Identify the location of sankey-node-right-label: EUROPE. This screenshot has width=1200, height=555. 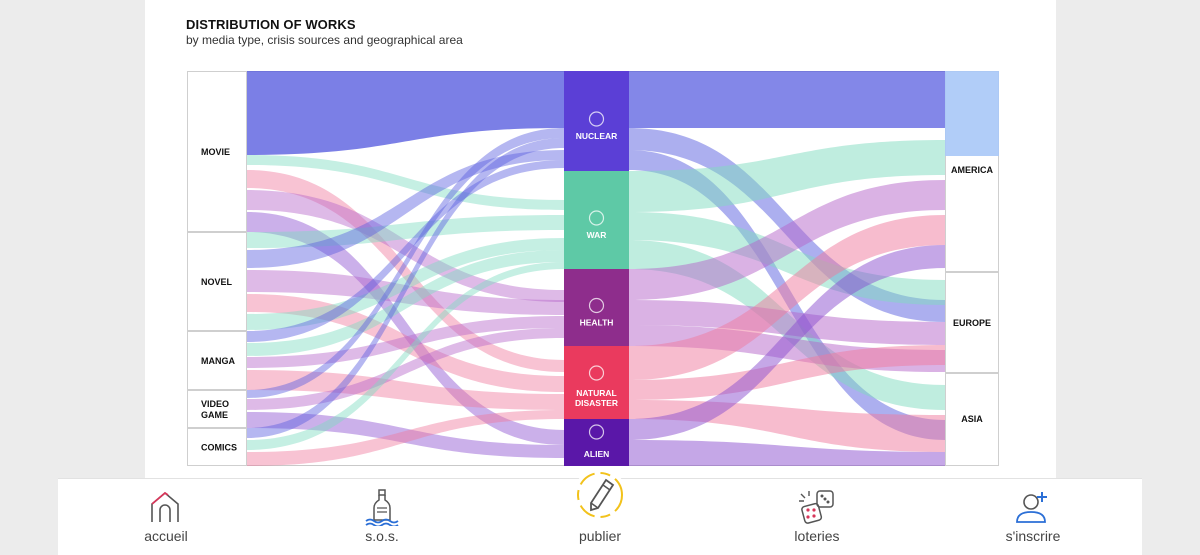
(972, 323).